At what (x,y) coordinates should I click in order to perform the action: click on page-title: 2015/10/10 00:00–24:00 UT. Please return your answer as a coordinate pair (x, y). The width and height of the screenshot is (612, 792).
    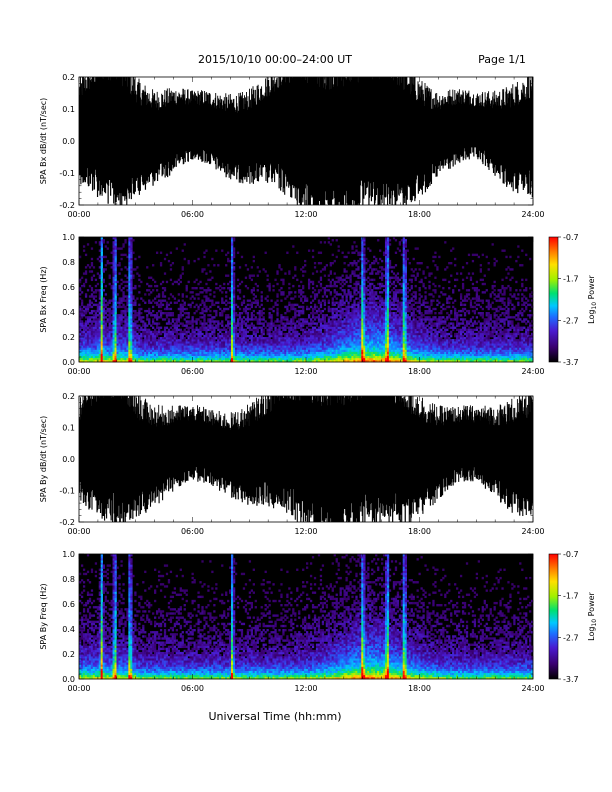
    Looking at the image, I should click on (275, 59).